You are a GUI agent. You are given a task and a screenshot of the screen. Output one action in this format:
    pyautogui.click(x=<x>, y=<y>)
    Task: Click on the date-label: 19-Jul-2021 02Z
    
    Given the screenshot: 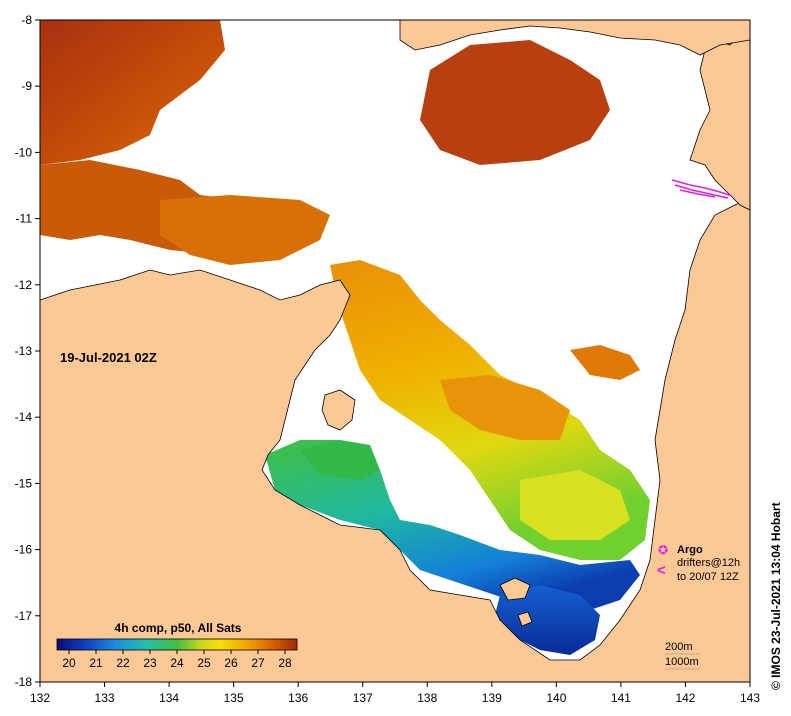 What is the action you would take?
    pyautogui.click(x=108, y=357)
    